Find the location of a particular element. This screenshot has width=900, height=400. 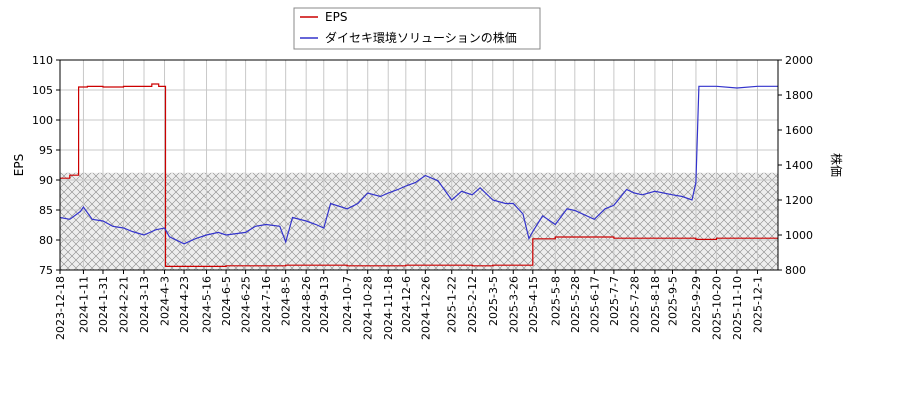

left-tick-label: 95 is located at coordinates (46, 150).